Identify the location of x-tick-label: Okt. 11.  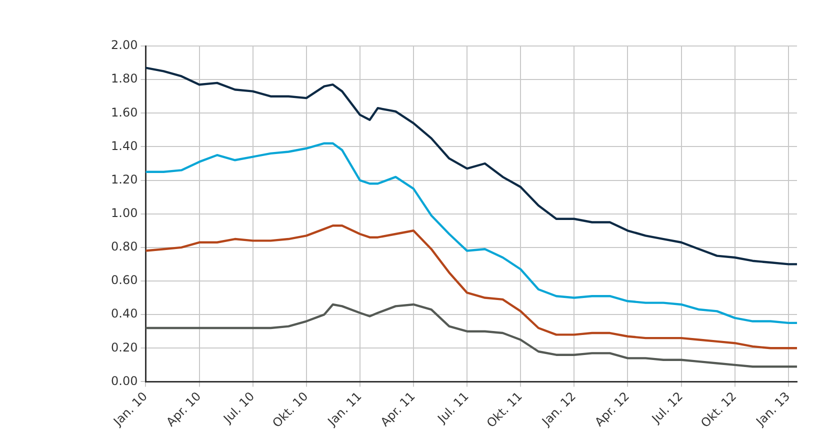
(504, 409).